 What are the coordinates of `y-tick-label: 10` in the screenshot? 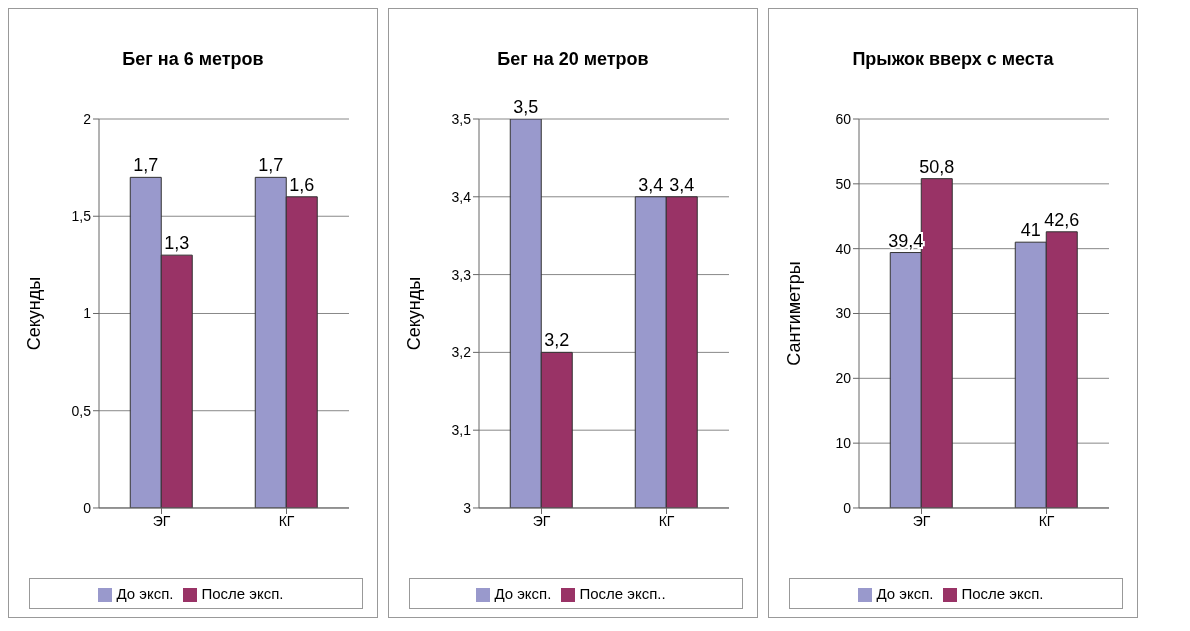 It's located at (843, 443).